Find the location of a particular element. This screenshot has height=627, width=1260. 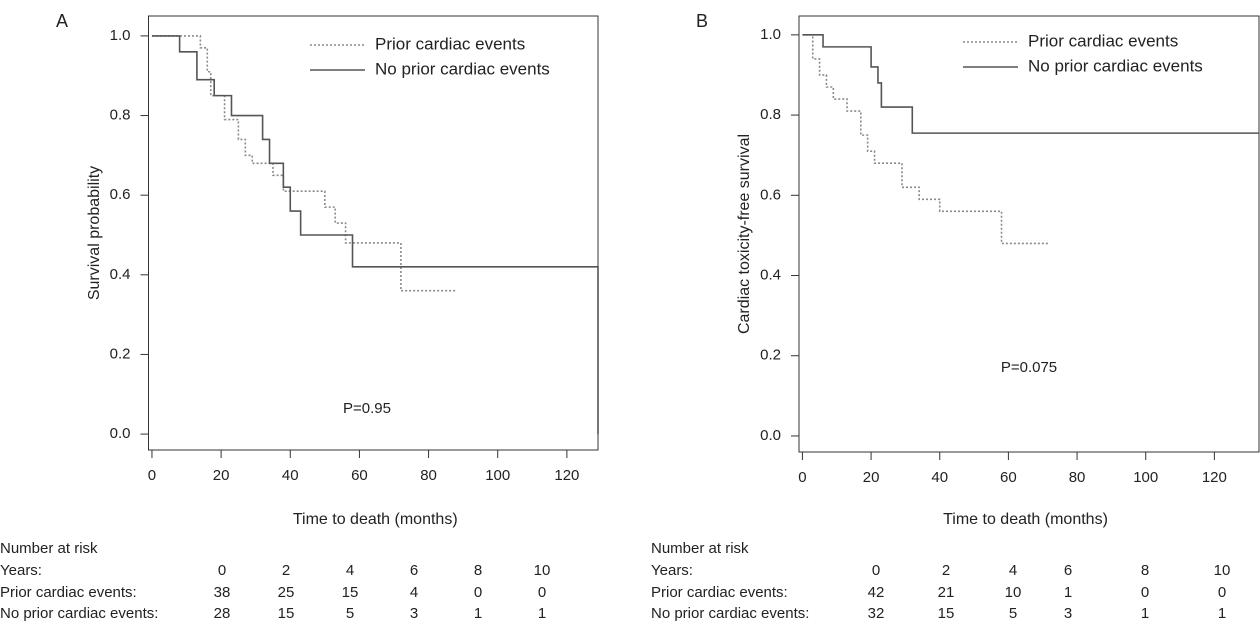

y-axis-label: Cardiac toxicity-free survival is located at coordinates (744, 234).